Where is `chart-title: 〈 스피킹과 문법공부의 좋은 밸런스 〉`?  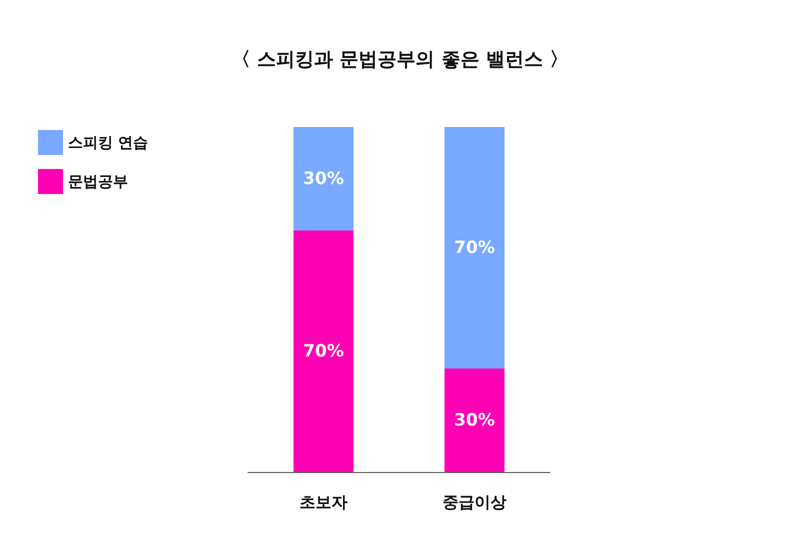 chart-title: 〈 스피킹과 문법공부의 좋은 밸런스 〉 is located at coordinates (400, 59).